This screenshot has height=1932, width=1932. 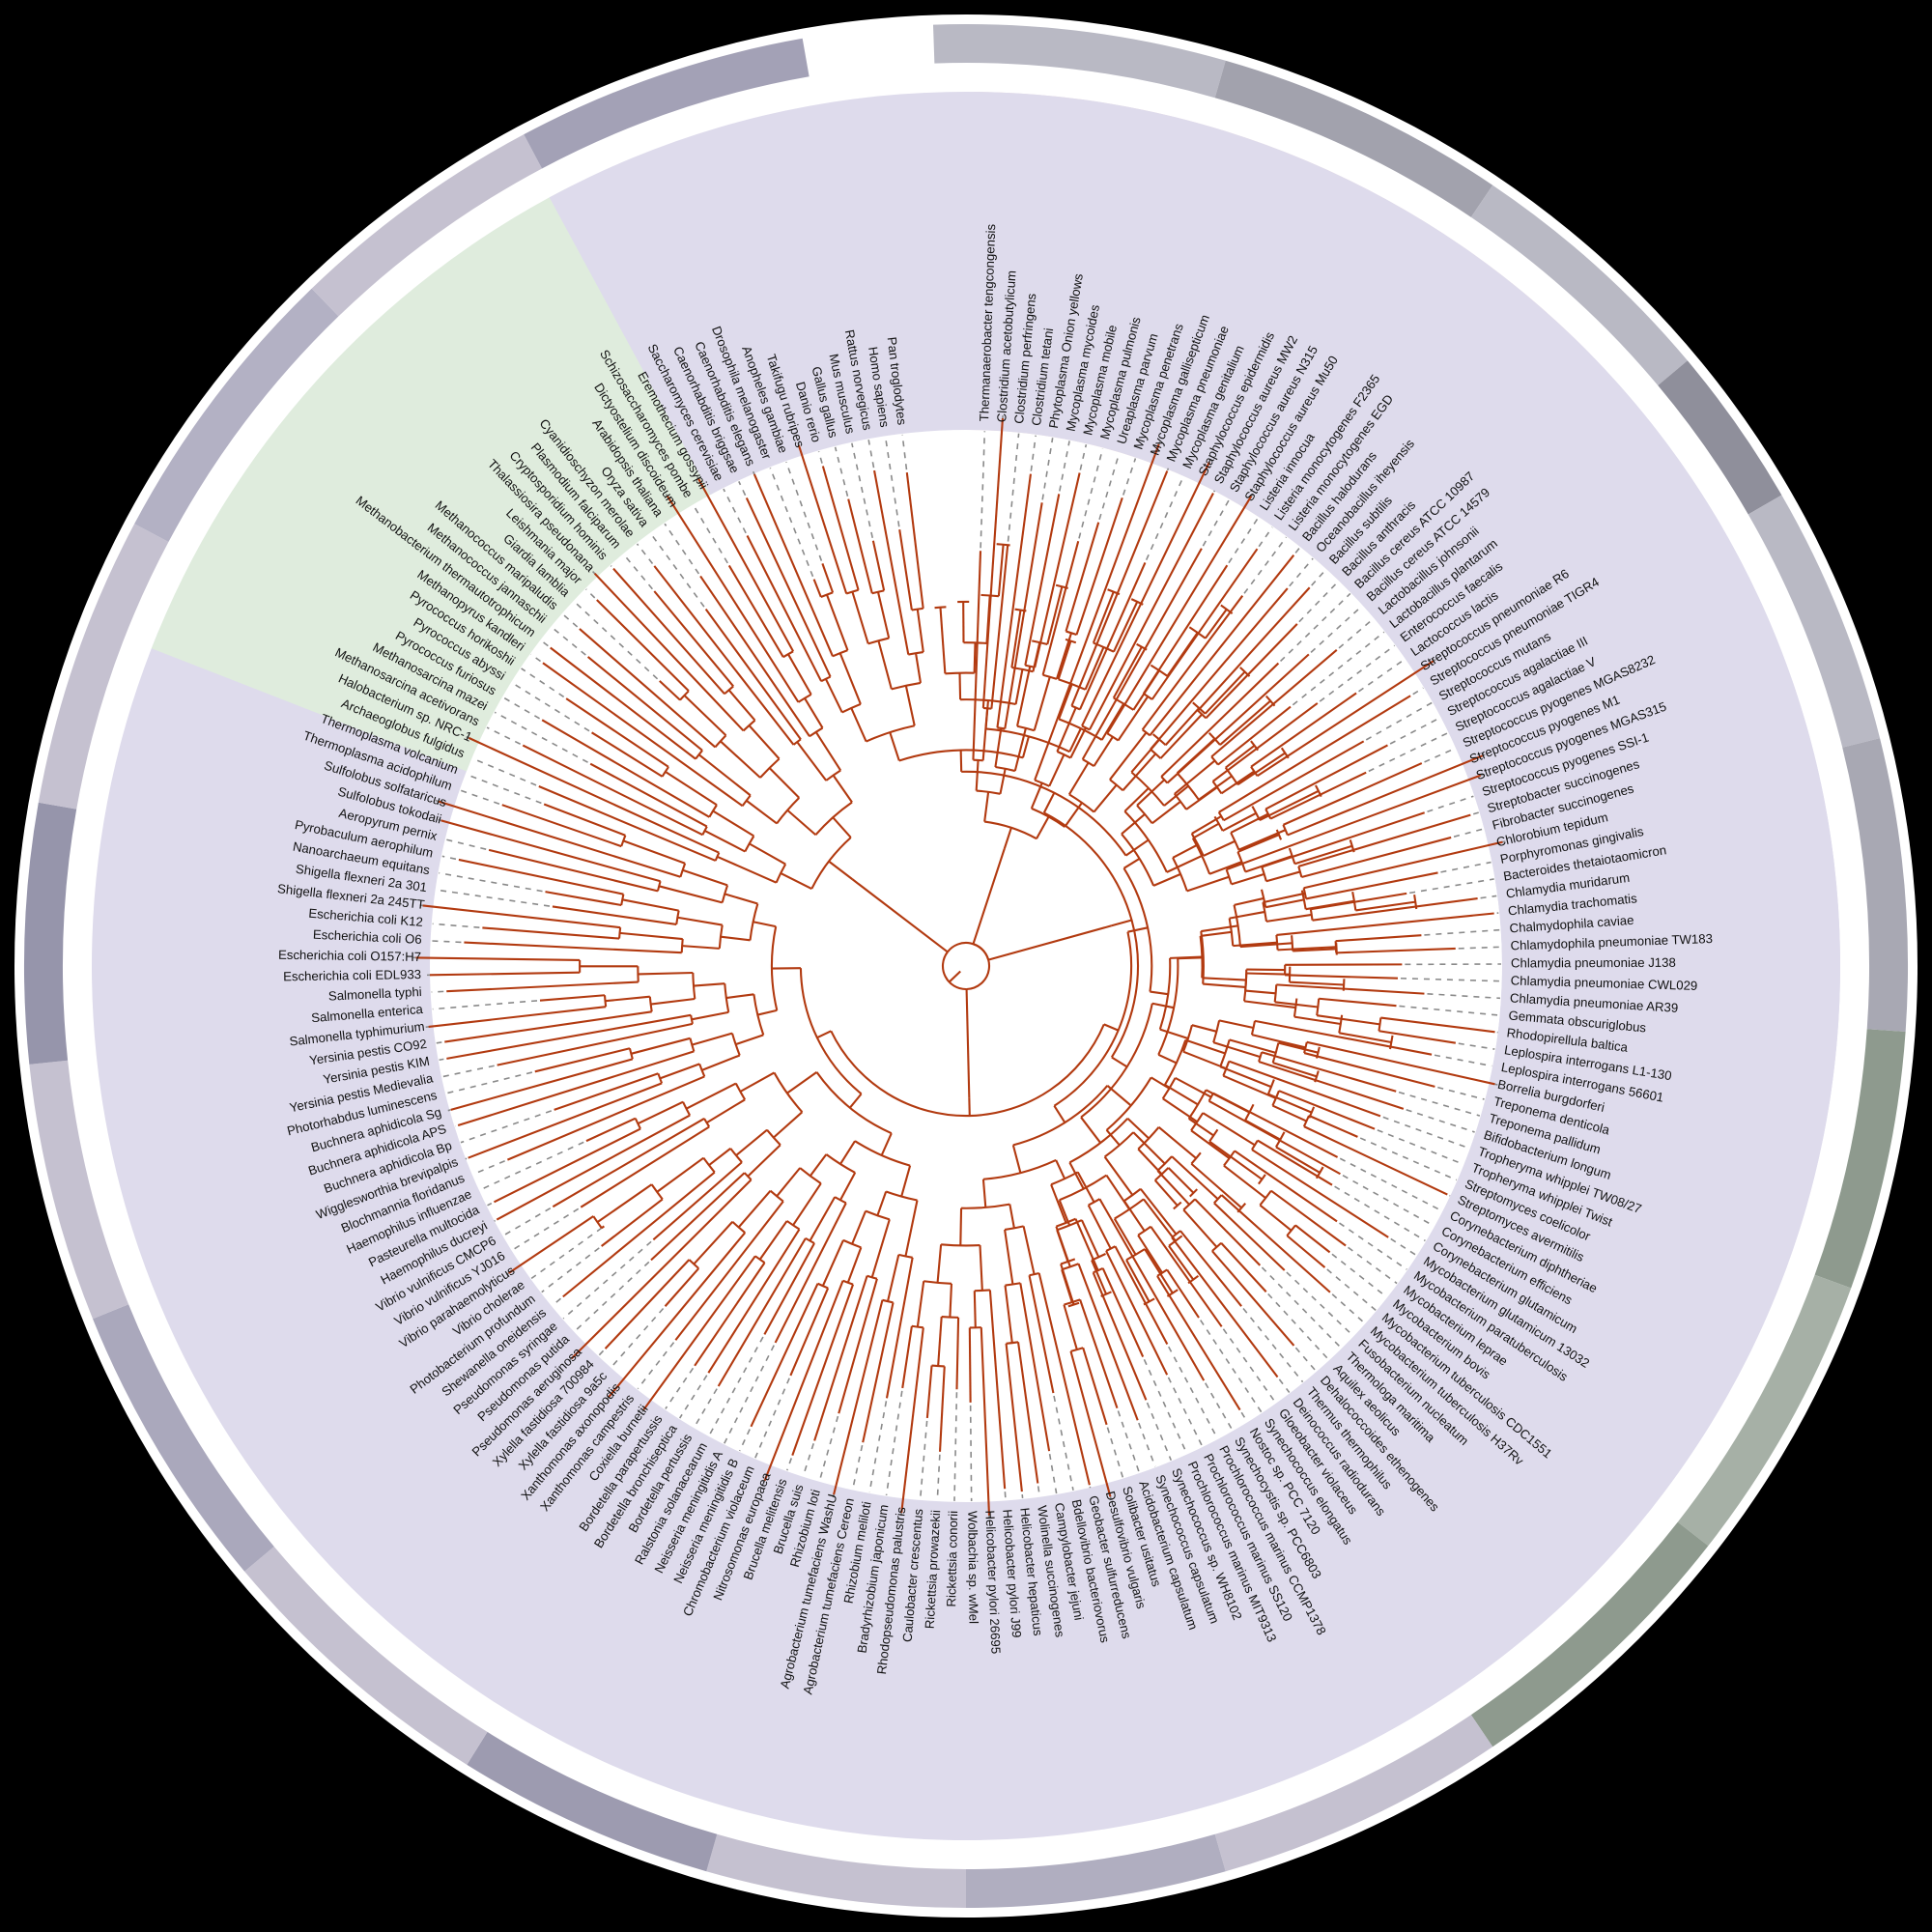 What do you see at coordinates (987, 322) in the screenshot?
I see `leaf-label: Thermanaerobacter tengcongensis` at bounding box center [987, 322].